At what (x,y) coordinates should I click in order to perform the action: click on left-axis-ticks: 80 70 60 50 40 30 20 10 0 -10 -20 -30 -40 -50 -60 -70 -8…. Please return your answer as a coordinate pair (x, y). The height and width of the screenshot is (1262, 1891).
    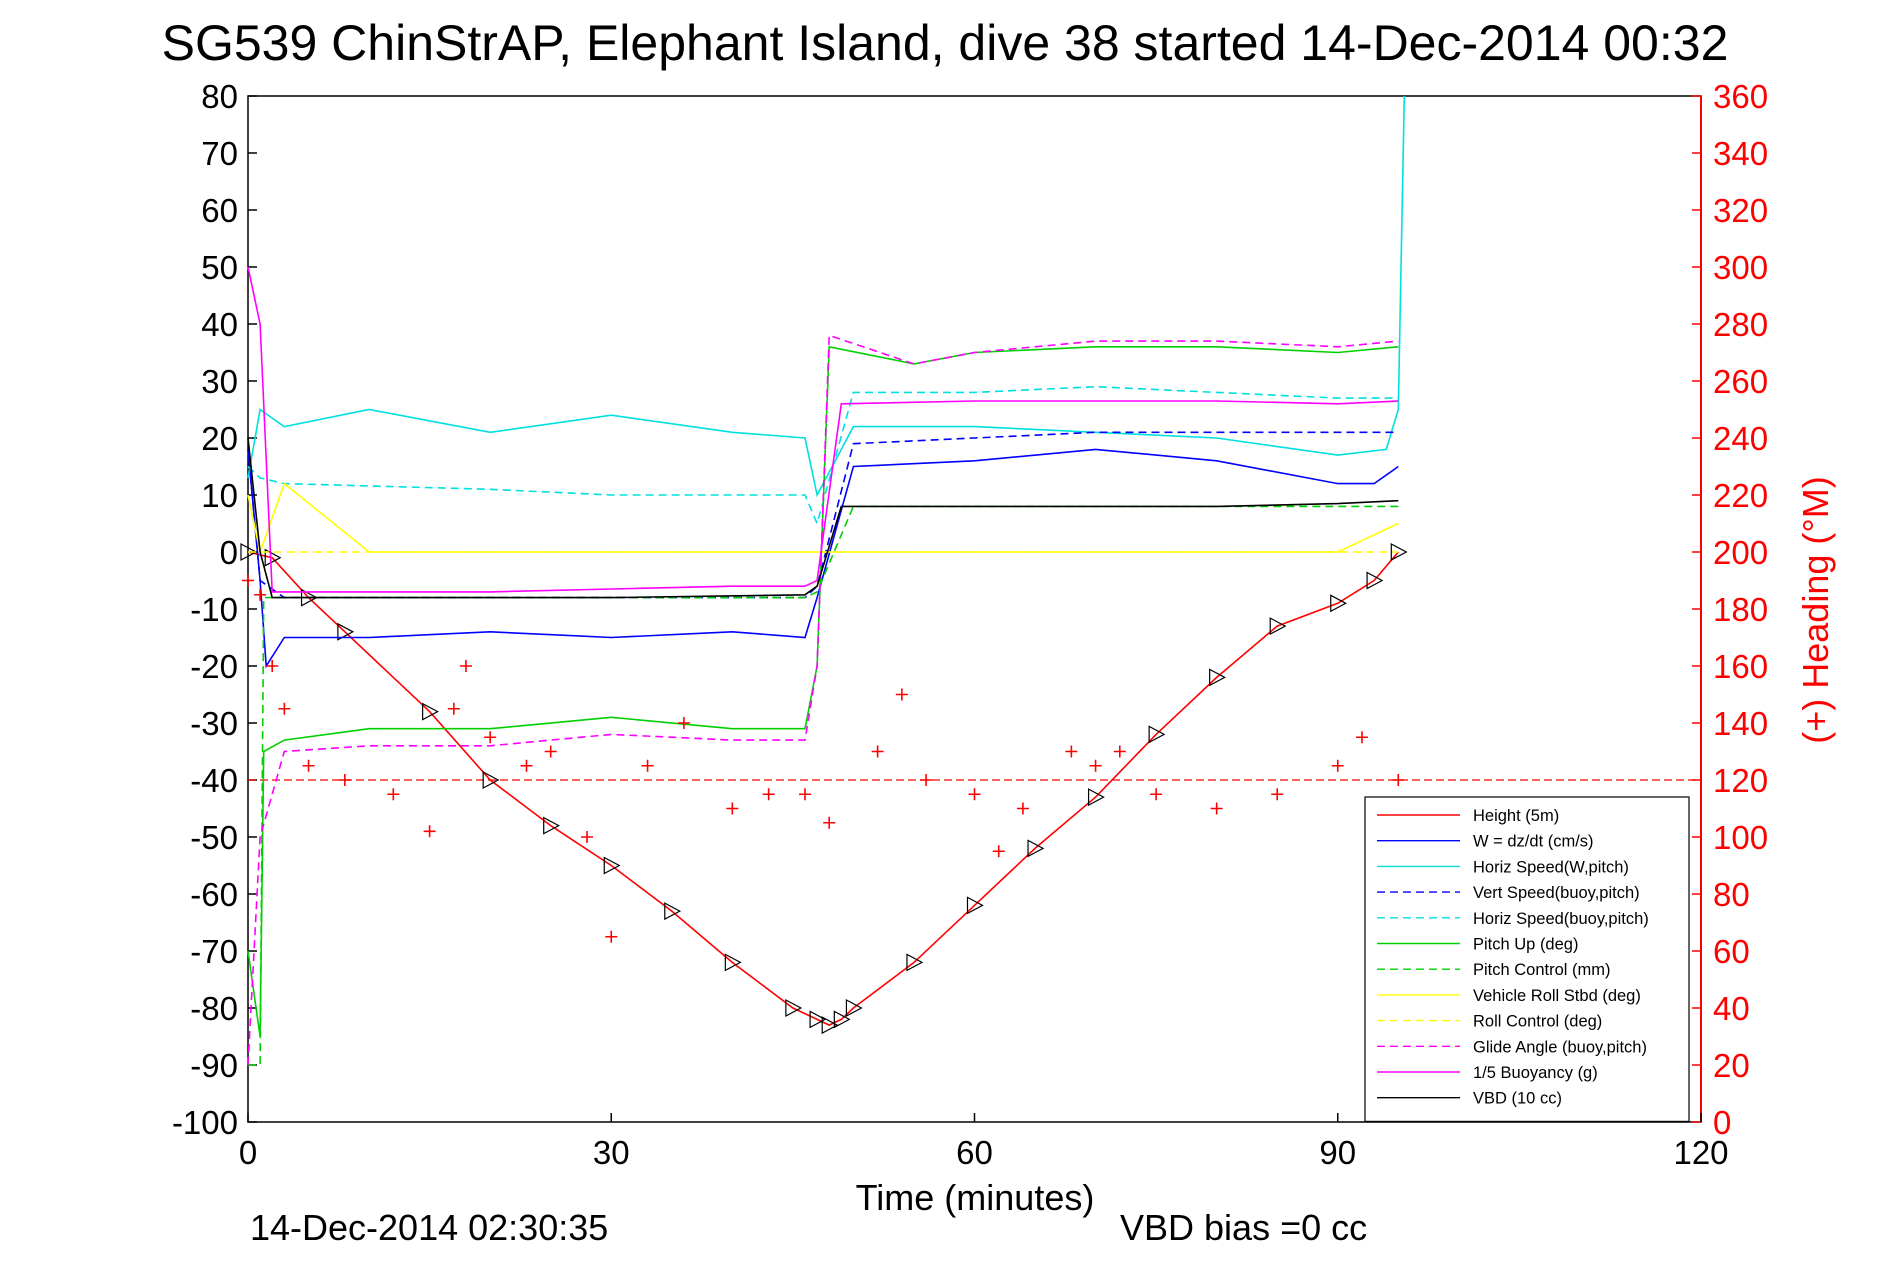
    Looking at the image, I should click on (214, 609).